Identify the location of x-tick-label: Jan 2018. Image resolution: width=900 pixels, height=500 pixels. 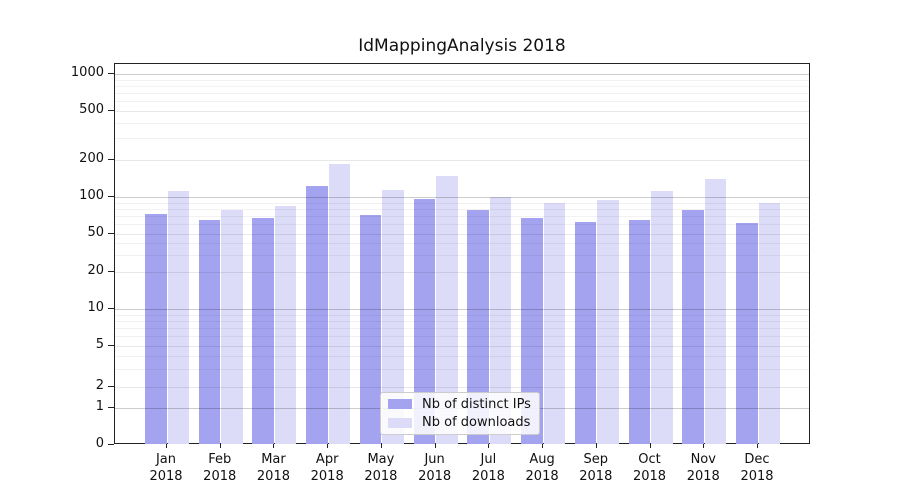
(166, 468).